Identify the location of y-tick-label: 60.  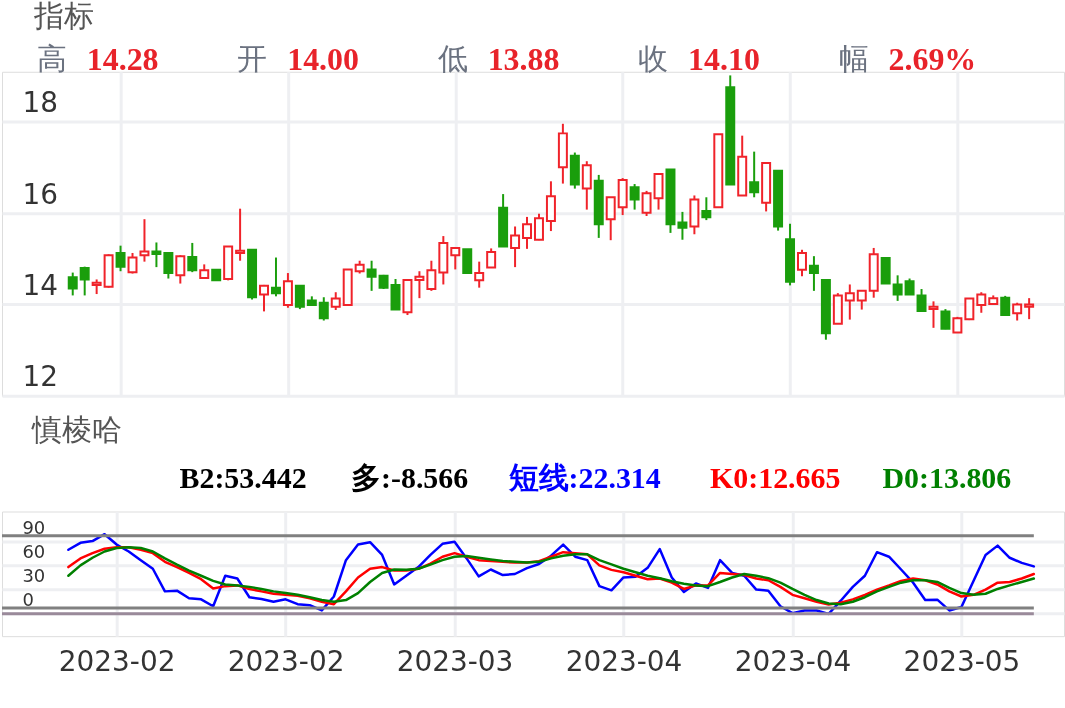
(34, 551).